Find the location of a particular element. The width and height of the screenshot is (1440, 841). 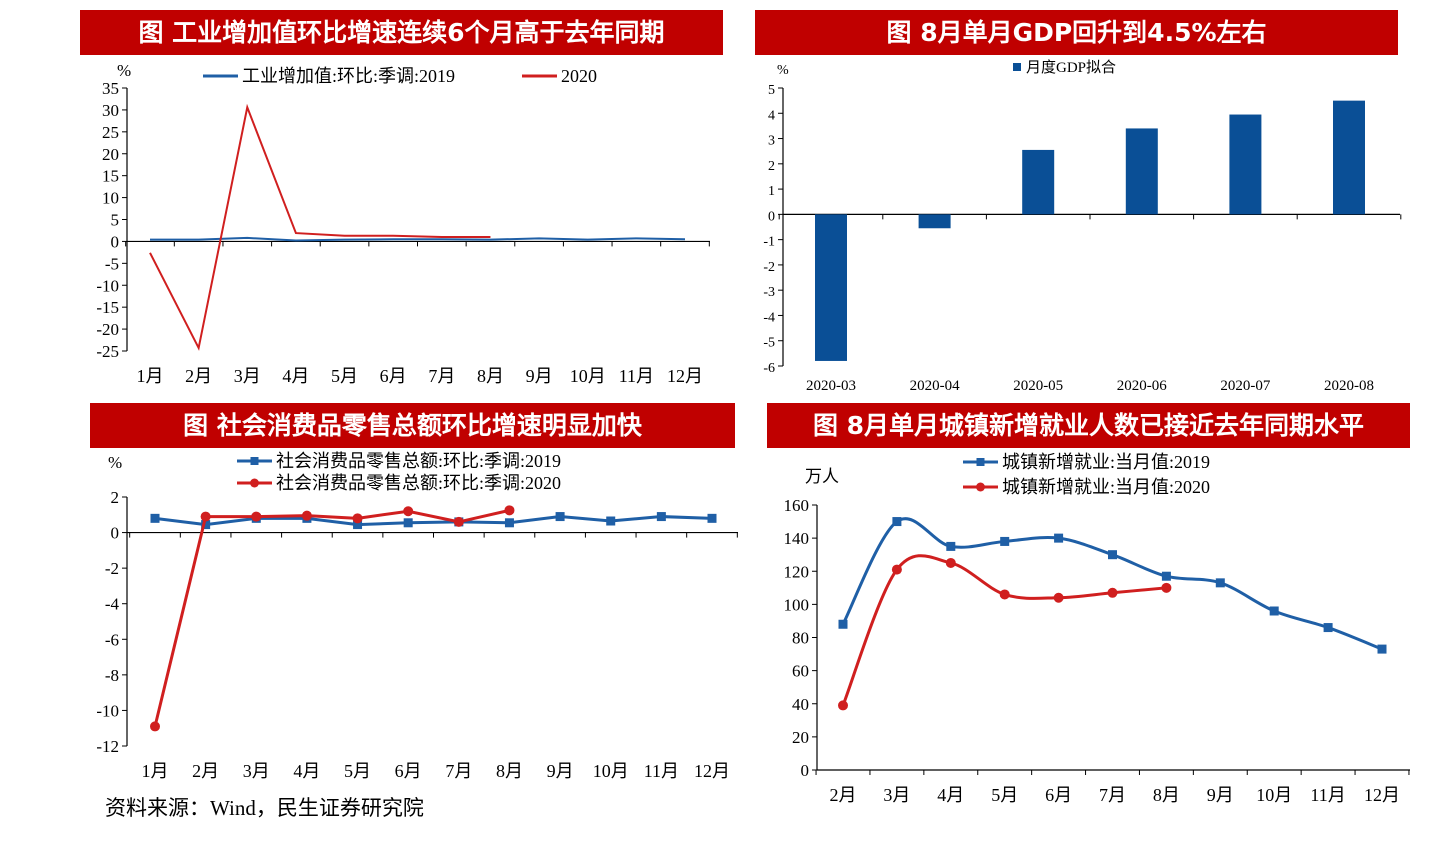

x-tick-label: 2020-06 is located at coordinates (1142, 386).